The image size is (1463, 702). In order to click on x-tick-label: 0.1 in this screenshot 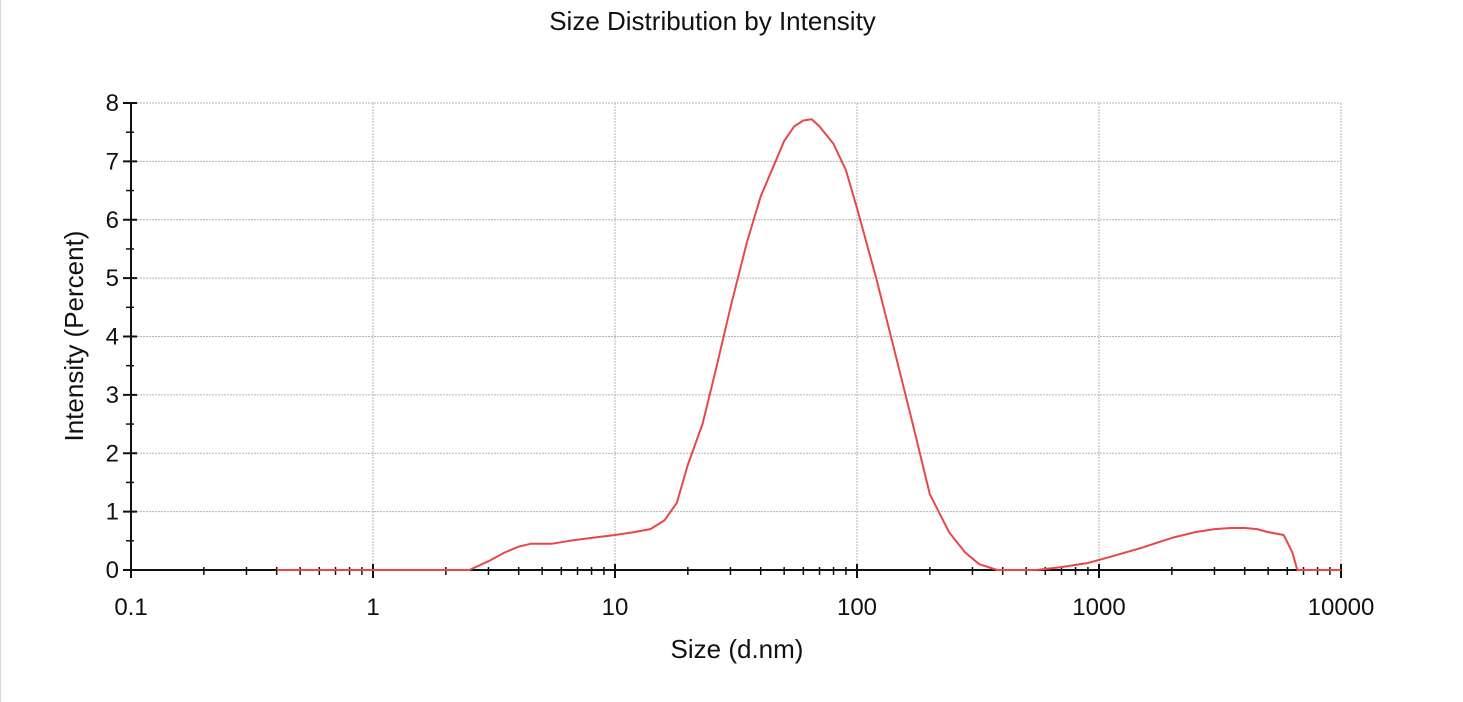, I will do `click(130, 607)`.